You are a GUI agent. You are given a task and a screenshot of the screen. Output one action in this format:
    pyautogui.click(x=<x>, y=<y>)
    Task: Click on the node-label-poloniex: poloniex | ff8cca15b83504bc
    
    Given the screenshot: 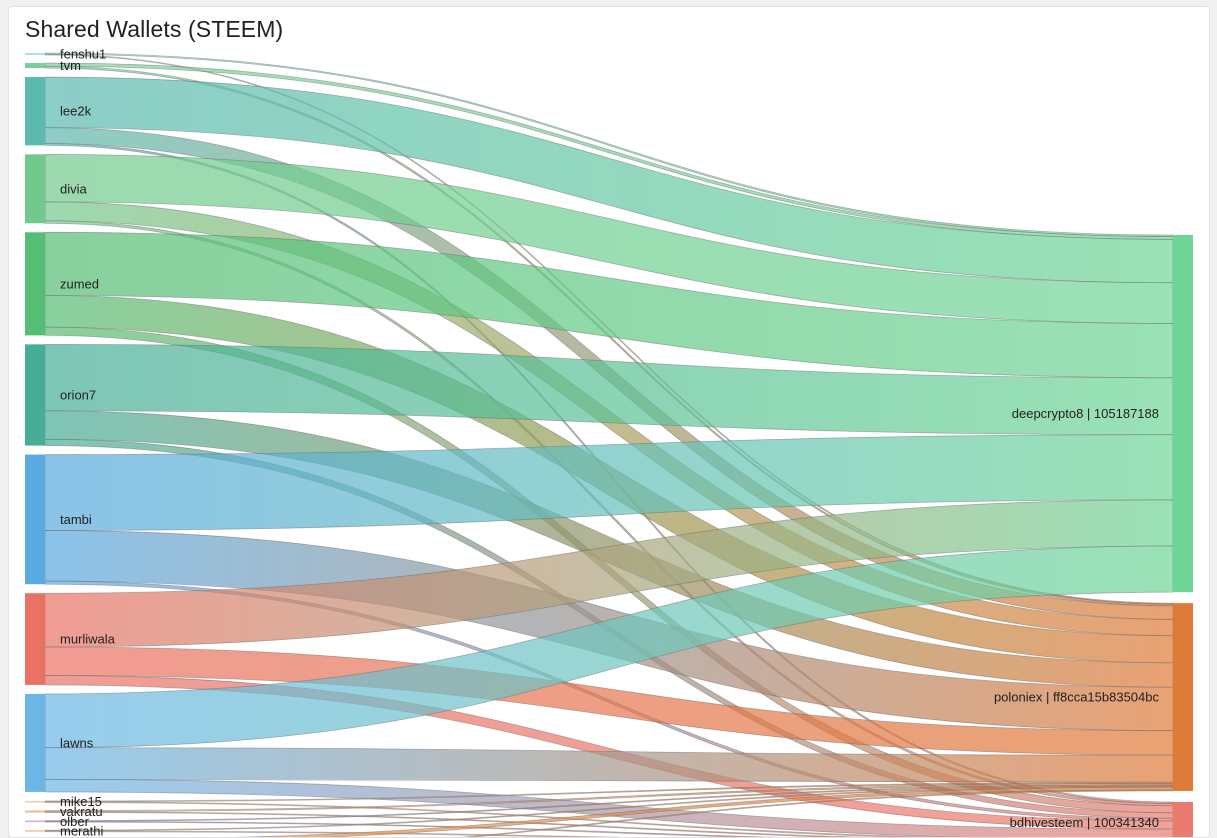 What is the action you would take?
    pyautogui.click(x=1077, y=697)
    